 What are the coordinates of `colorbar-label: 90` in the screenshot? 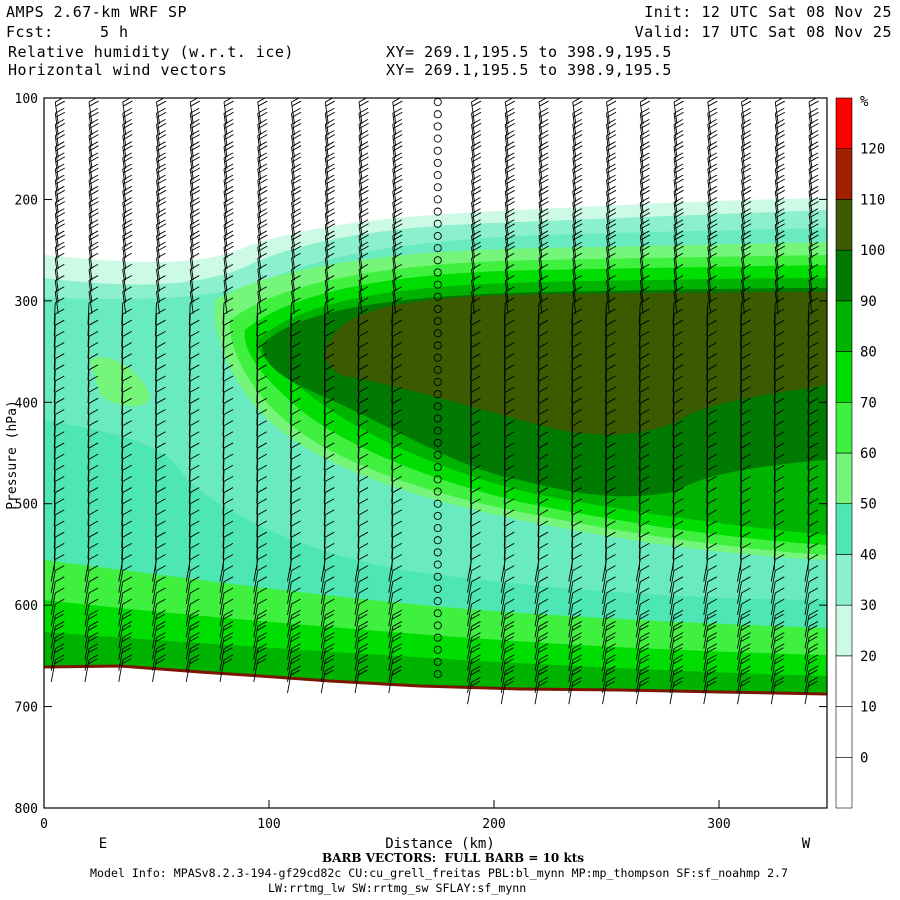 It's located at (868, 302).